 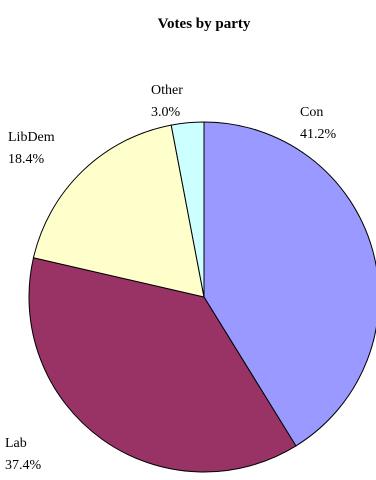 What do you see at coordinates (23, 465) in the screenshot?
I see `slice-percent-lab: 37.4%` at bounding box center [23, 465].